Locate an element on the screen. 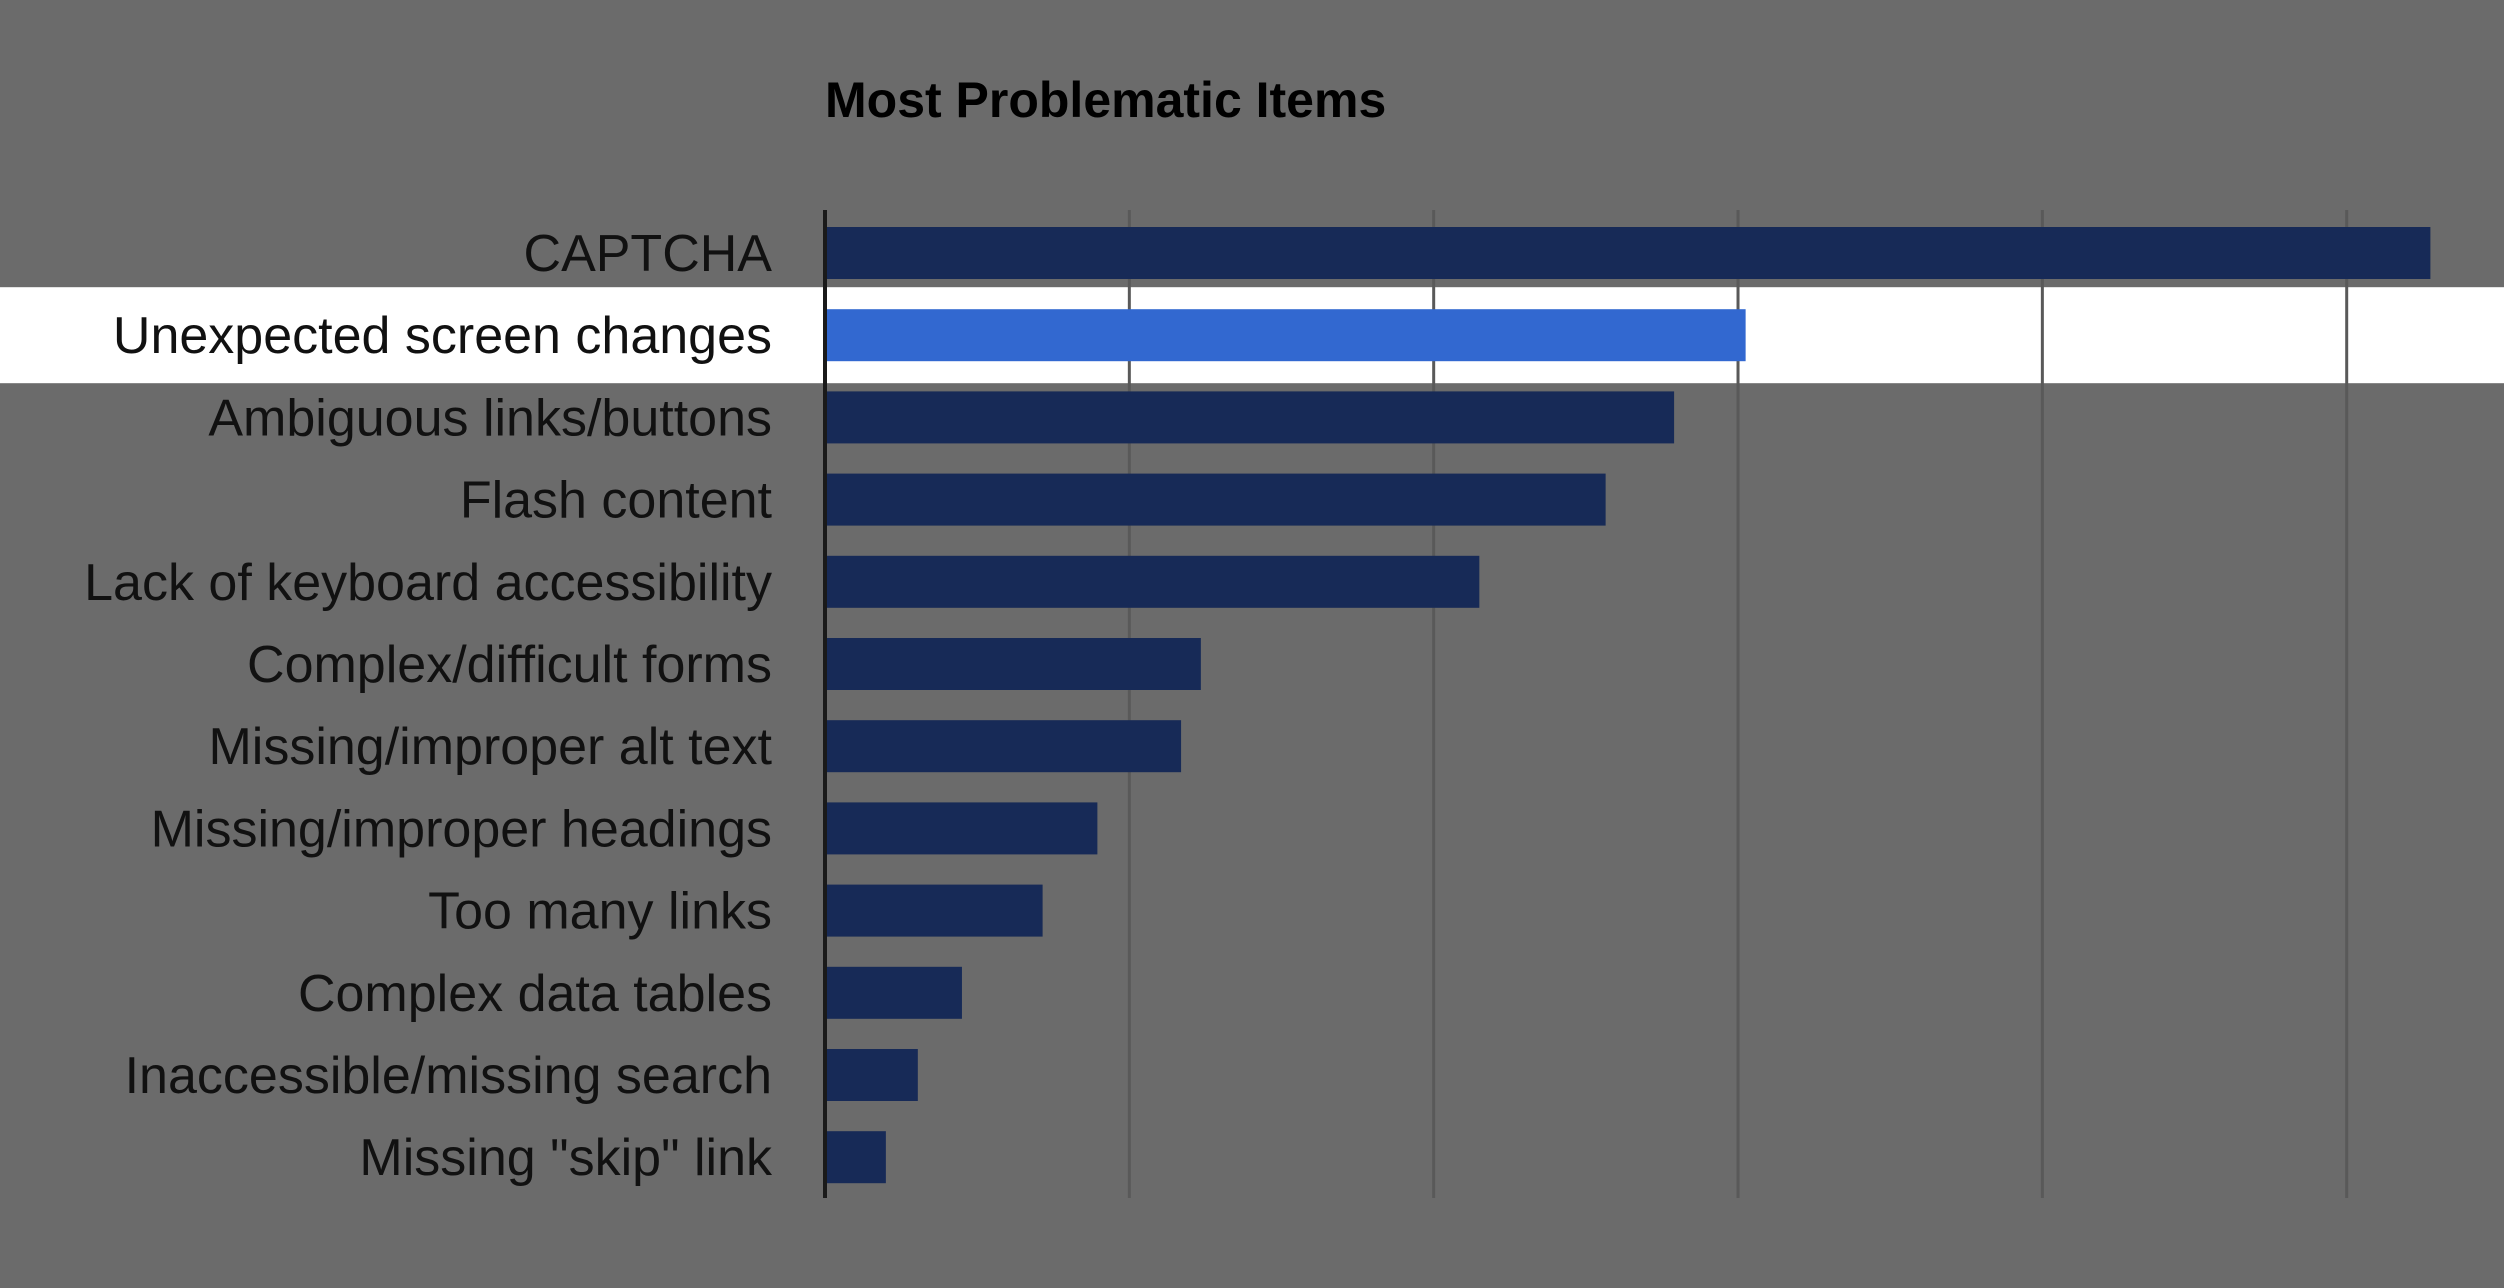  category-label: Too many links is located at coordinates (600, 912).